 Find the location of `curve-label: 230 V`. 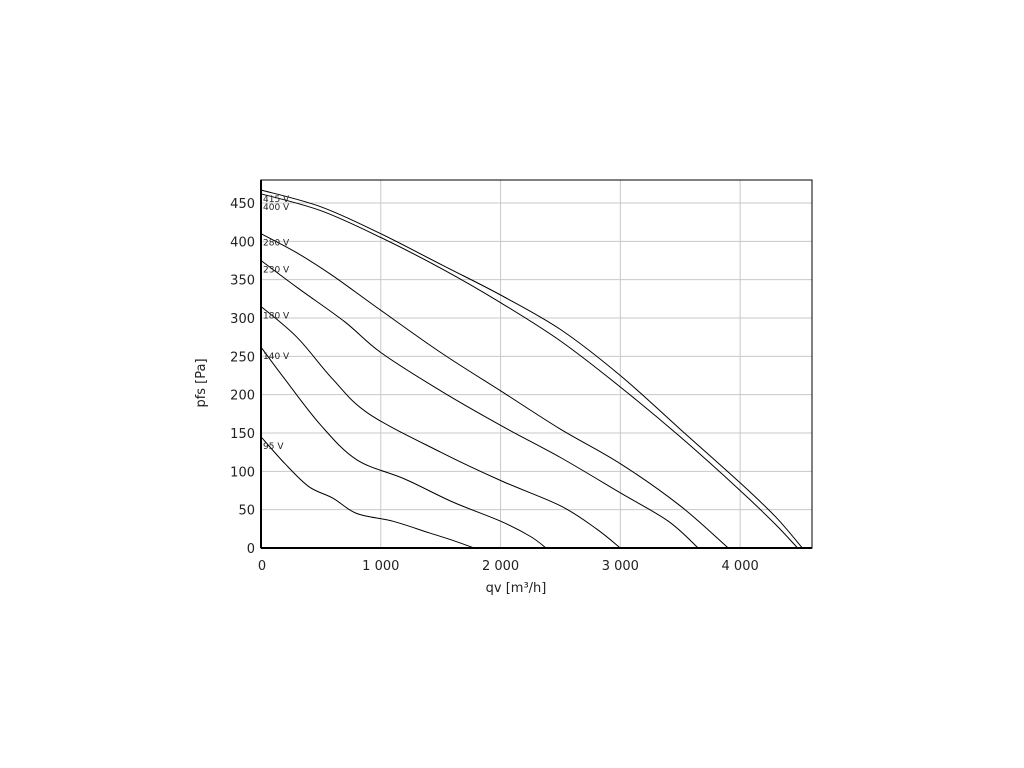

curve-label: 230 V is located at coordinates (276, 271).